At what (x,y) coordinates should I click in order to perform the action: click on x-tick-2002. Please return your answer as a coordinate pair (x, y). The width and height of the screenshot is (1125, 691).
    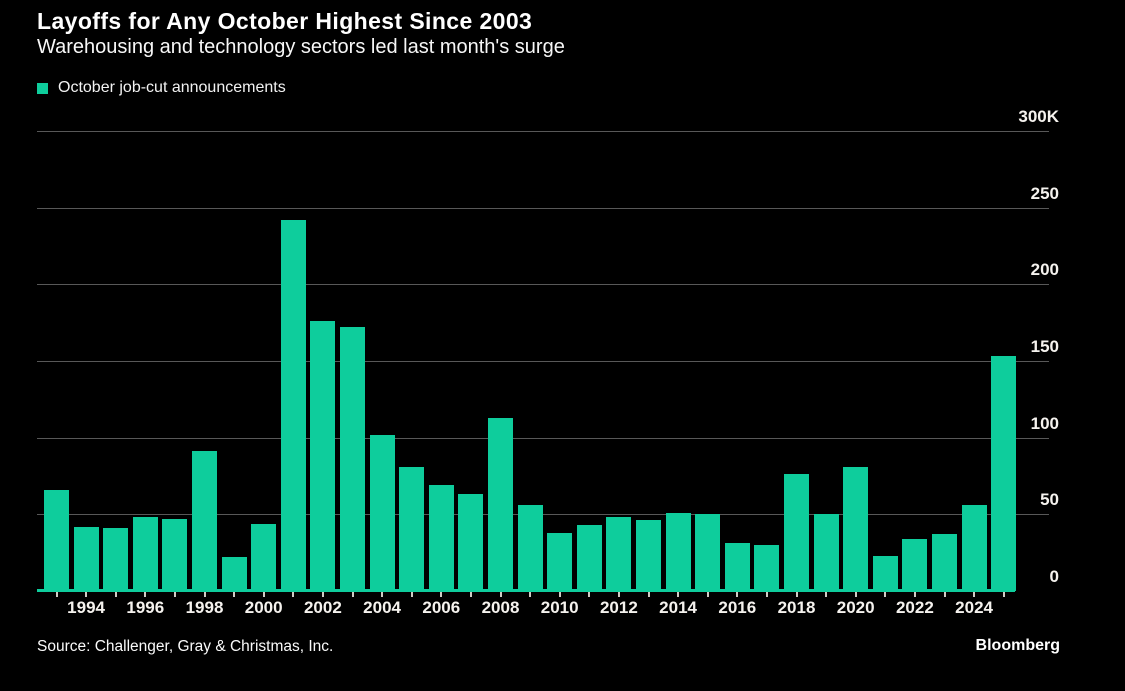
    Looking at the image, I should click on (322, 594).